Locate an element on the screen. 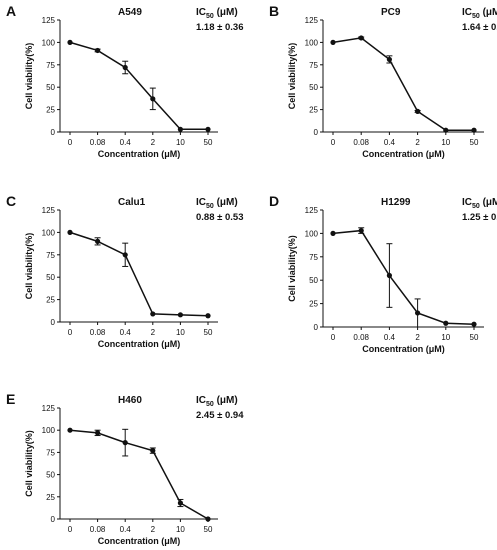 This screenshot has width=497, height=550. panel-letter: B is located at coordinates (274, 11).